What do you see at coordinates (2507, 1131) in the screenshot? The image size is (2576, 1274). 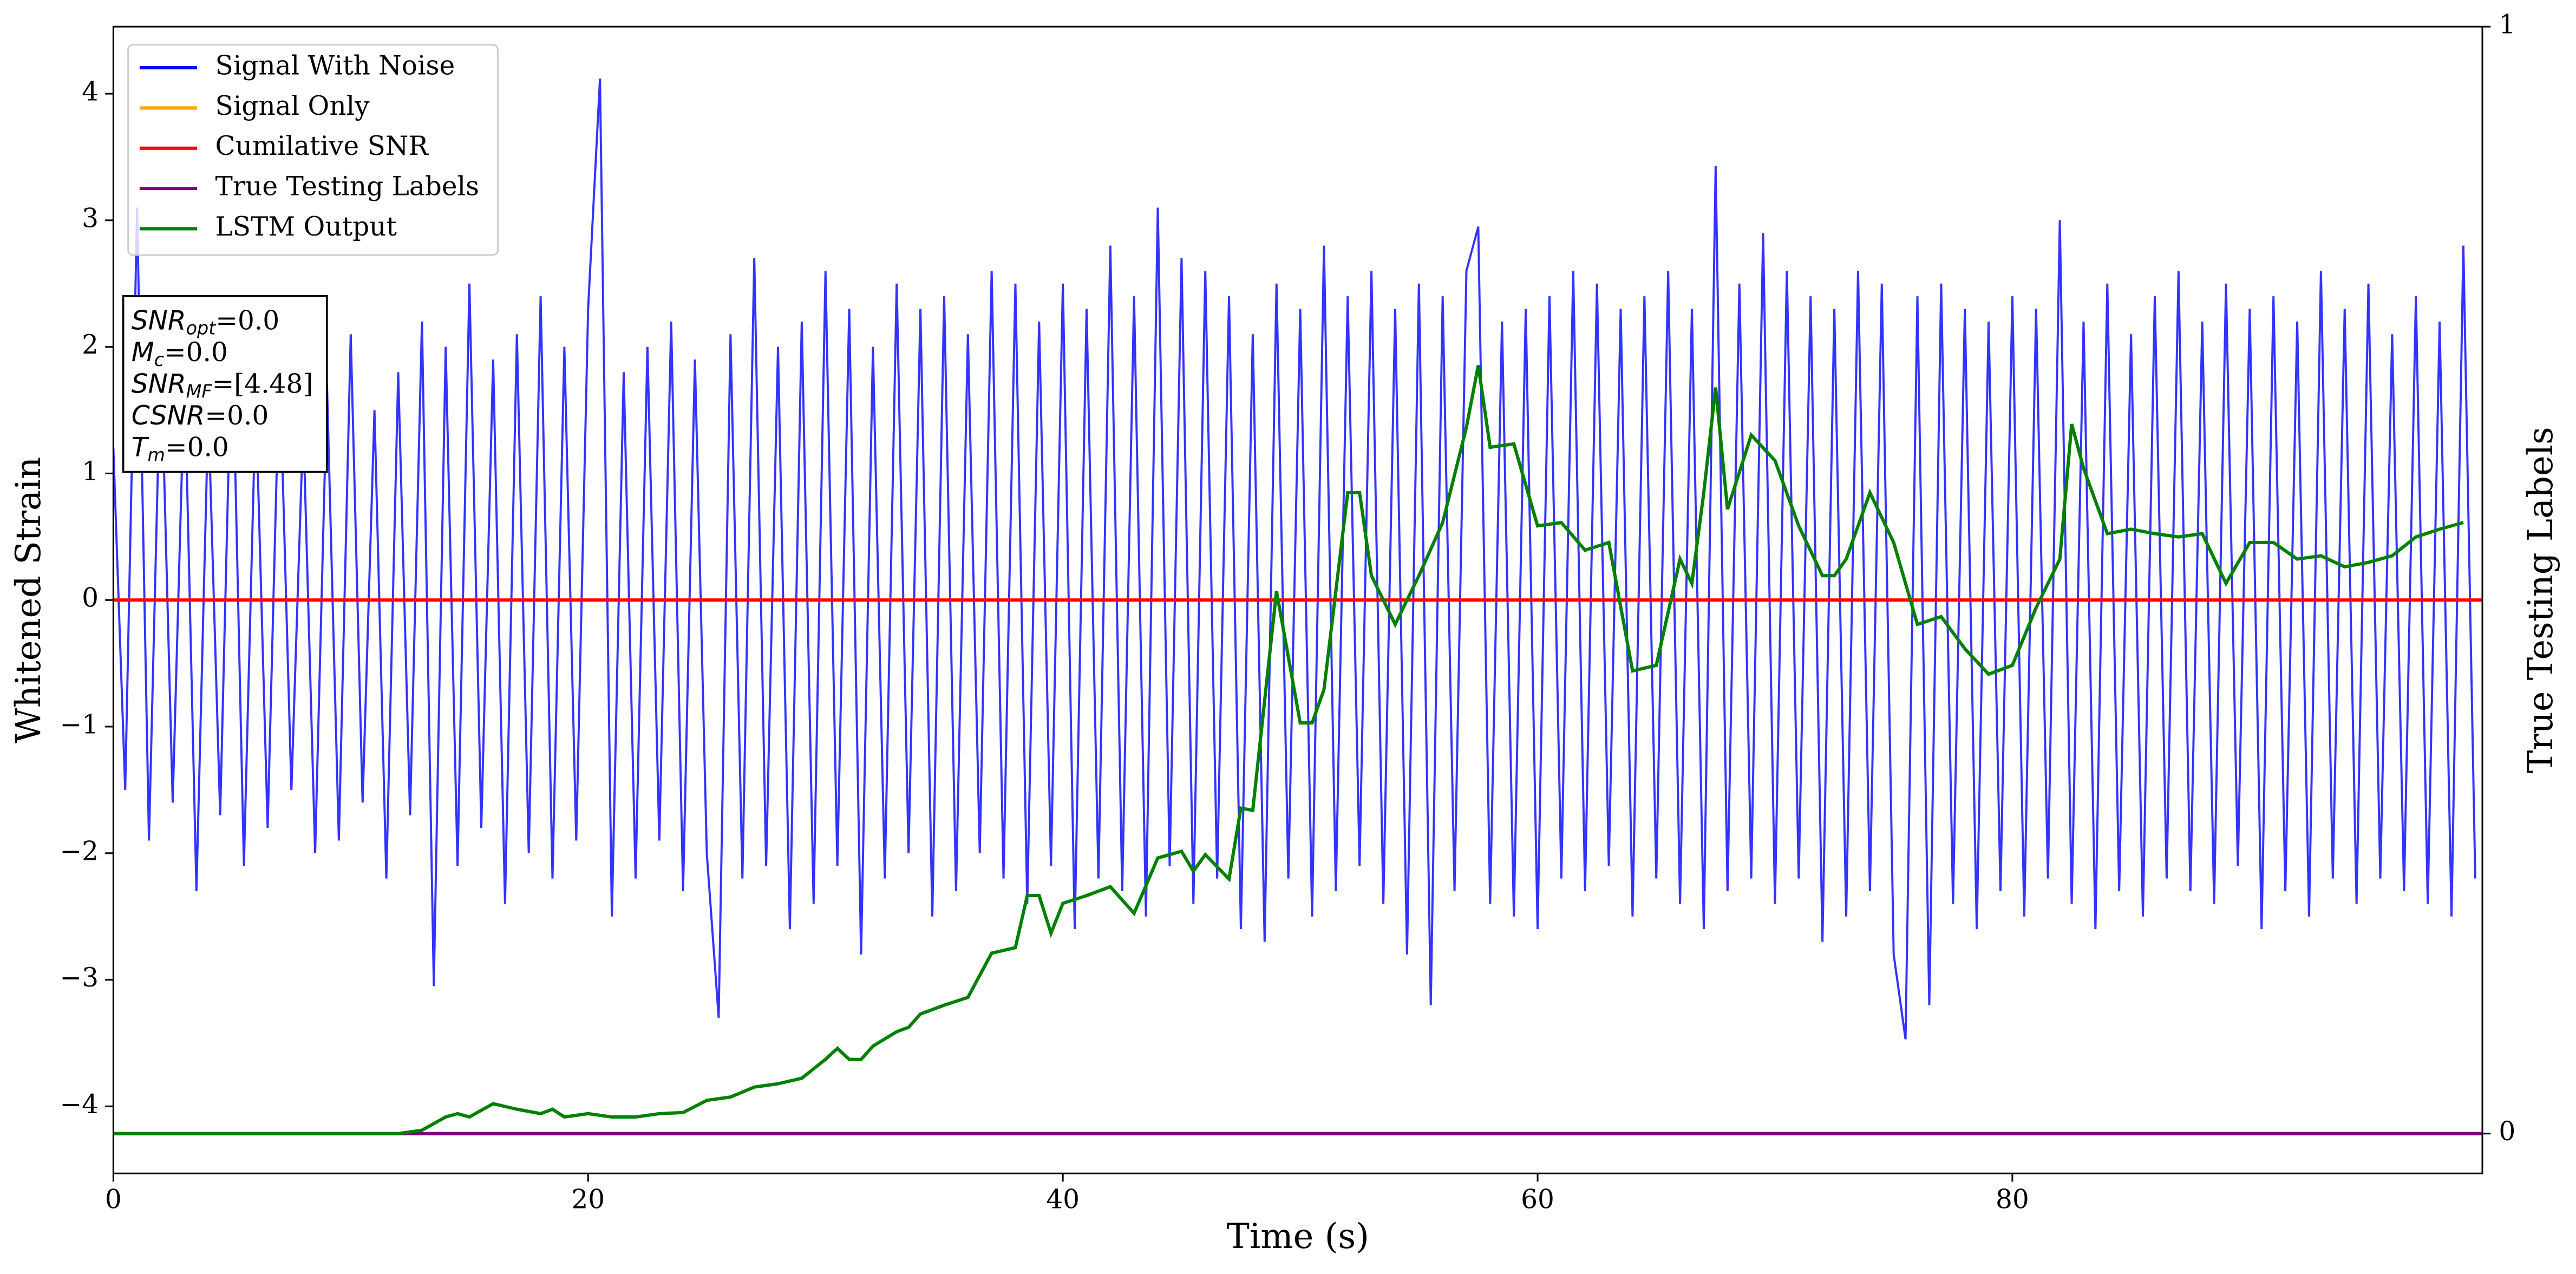 I see `y2-tick-label: 0` at bounding box center [2507, 1131].